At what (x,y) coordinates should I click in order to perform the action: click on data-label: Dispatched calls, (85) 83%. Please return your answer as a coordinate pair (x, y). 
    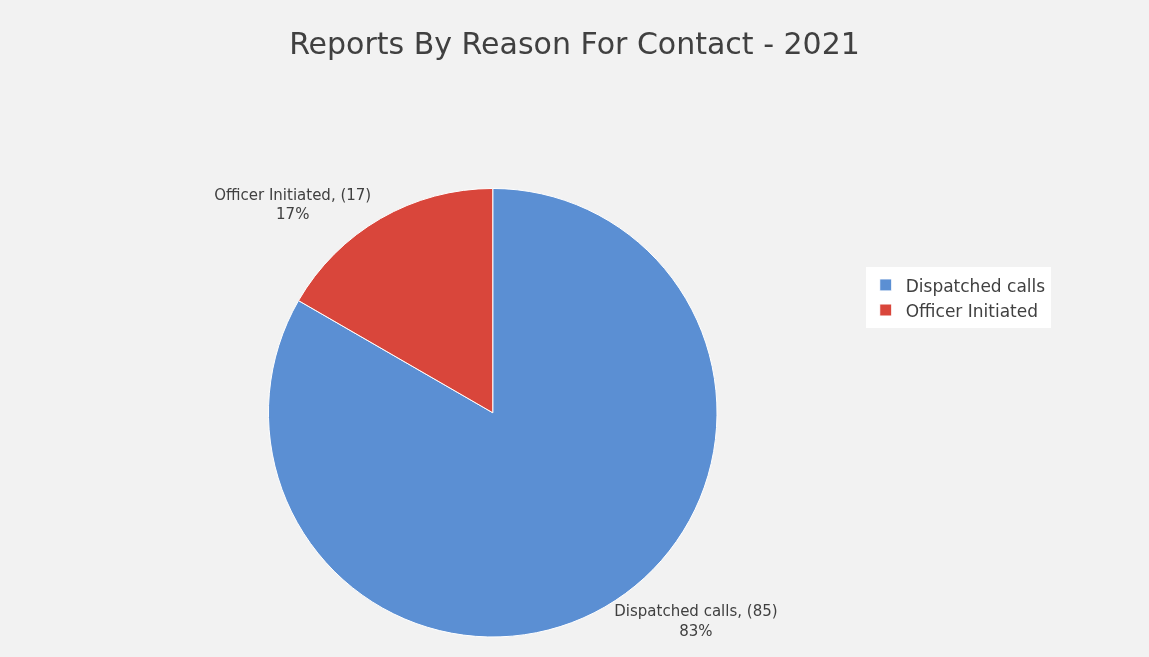
    Looking at the image, I should click on (696, 621).